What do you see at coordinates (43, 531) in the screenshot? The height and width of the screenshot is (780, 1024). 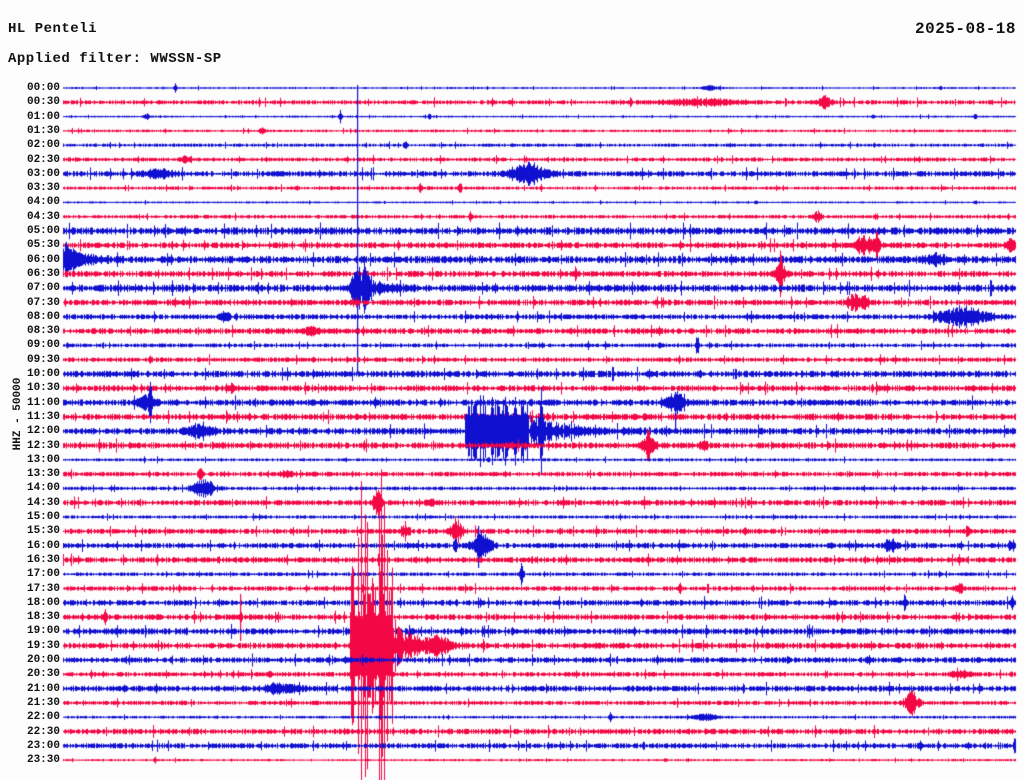 I see `trace-time-label: 15:30` at bounding box center [43, 531].